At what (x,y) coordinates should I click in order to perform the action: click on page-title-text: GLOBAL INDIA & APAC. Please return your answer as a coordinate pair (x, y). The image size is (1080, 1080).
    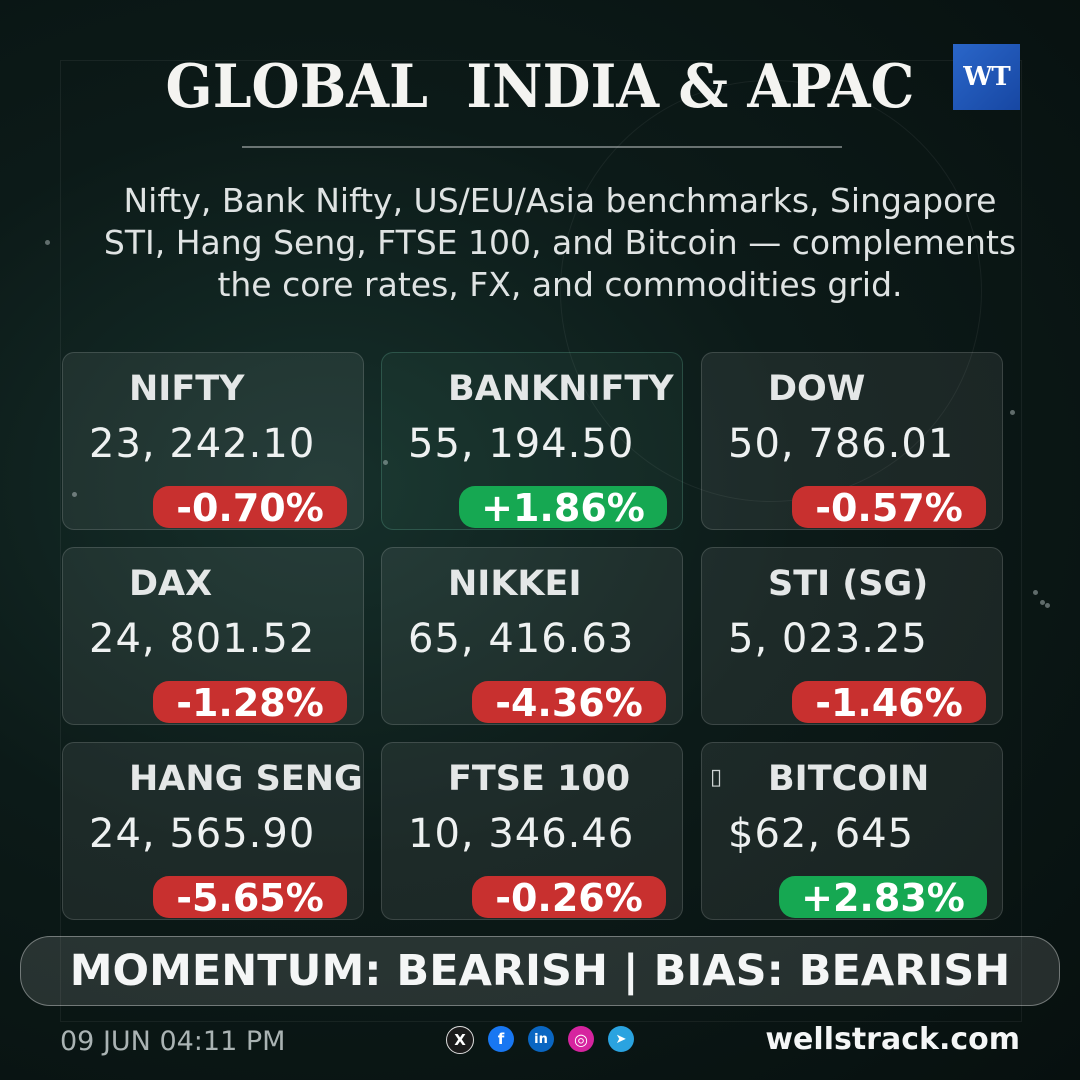
    Looking at the image, I should click on (540, 87).